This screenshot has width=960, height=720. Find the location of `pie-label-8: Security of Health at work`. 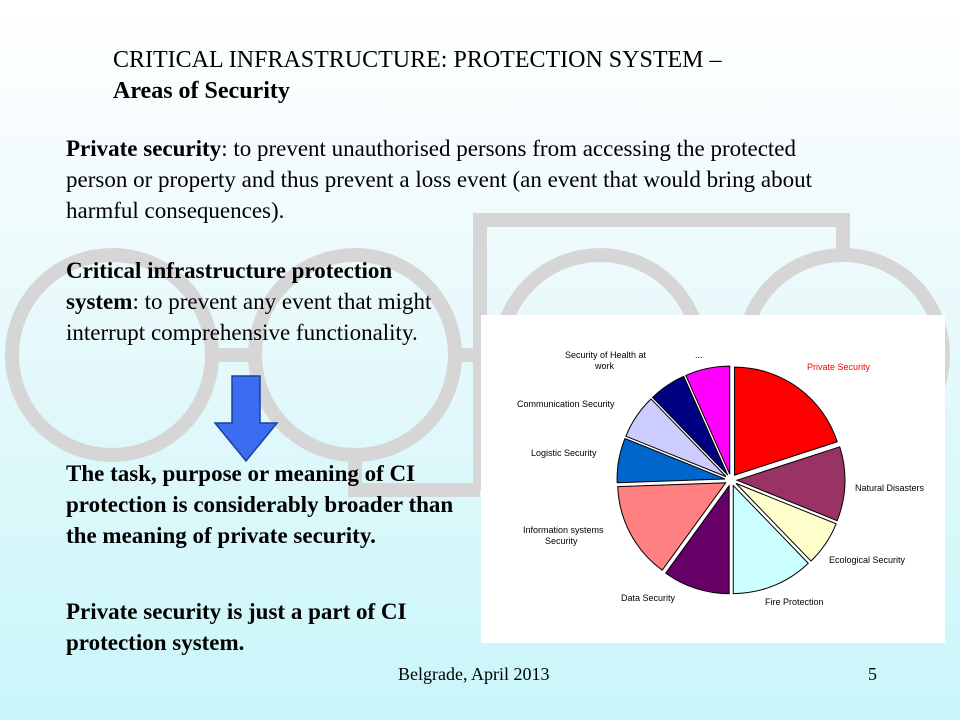

pie-label-8: Security of Health at work is located at coordinates (606, 360).